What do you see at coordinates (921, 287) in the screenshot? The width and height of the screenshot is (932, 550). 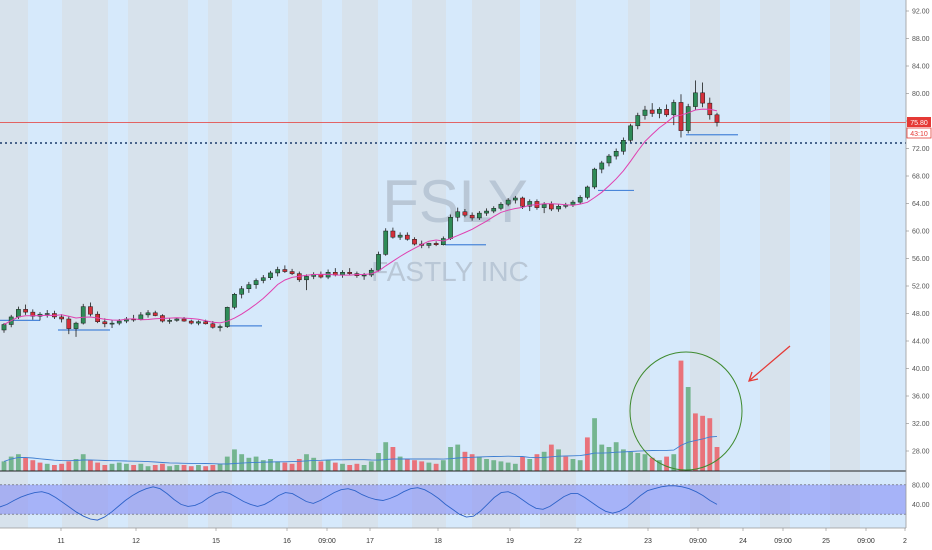 I see `price-tick-label: 52.00` at bounding box center [921, 287].